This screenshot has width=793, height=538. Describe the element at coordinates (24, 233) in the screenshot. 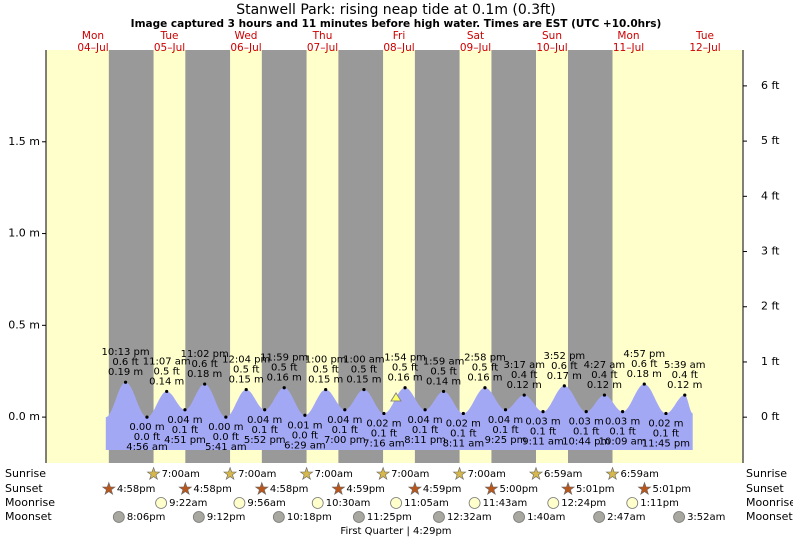

I see `y-tick-label: 1.0 m` at that location.